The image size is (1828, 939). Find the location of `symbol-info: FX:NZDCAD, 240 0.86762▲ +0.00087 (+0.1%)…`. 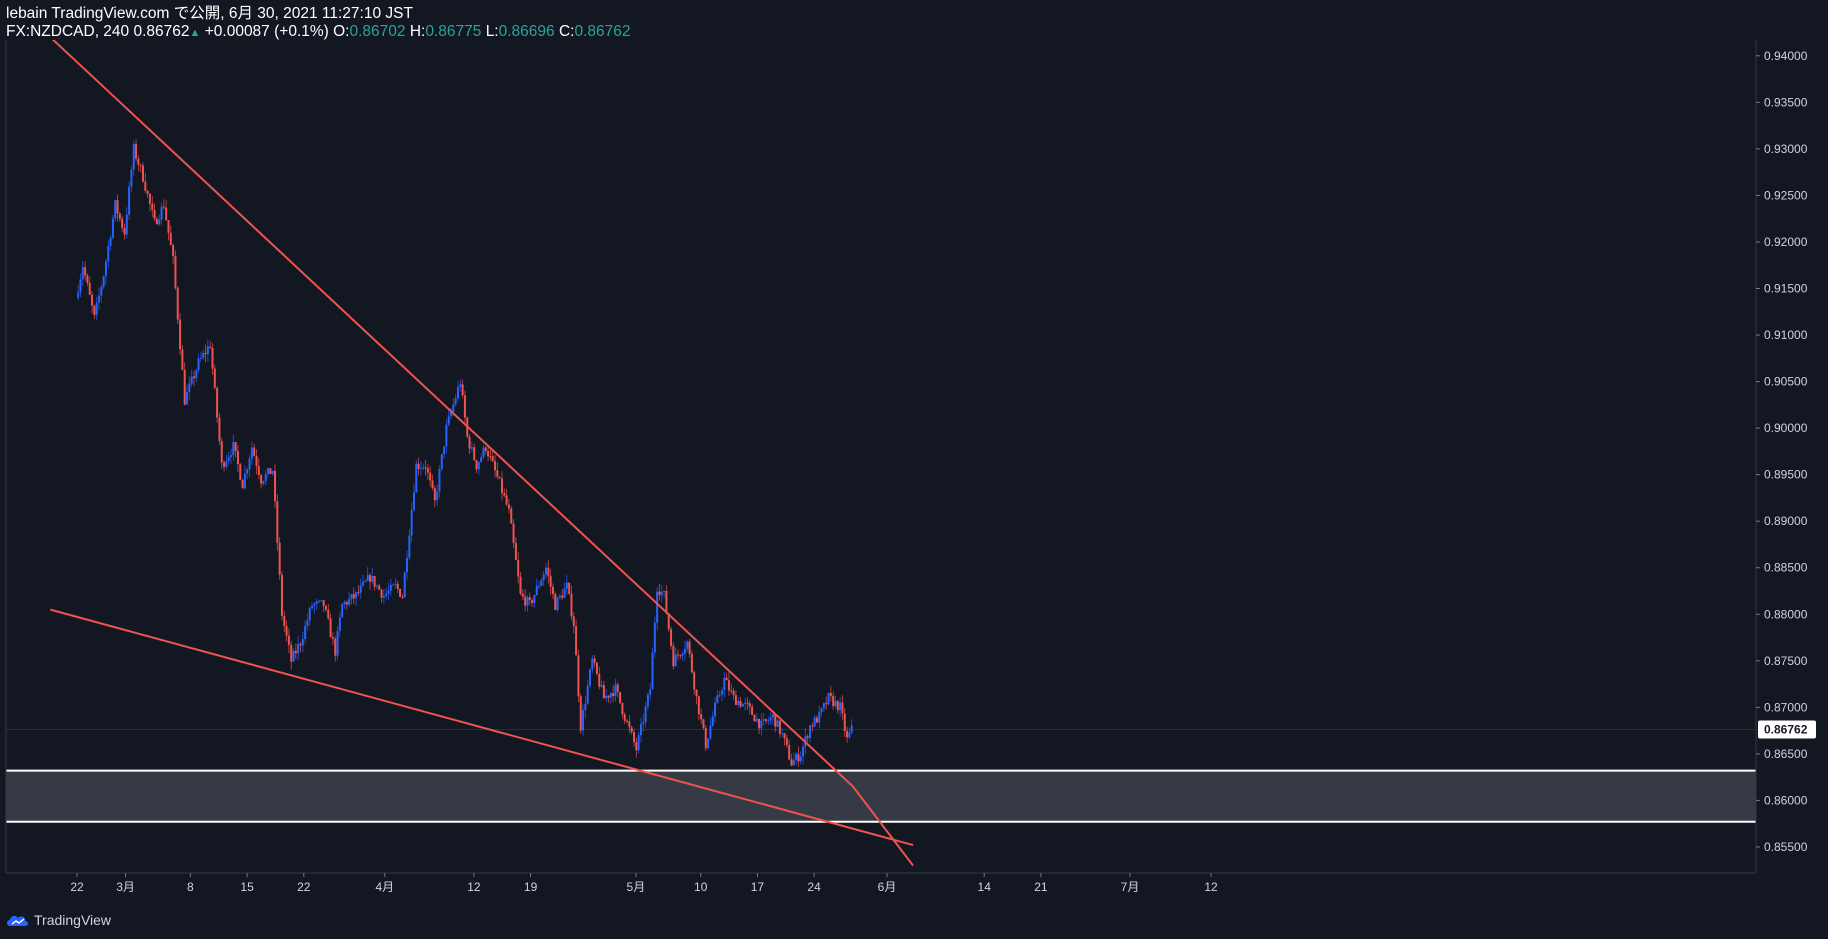

symbol-info: FX:NZDCAD, 240 0.86762▲ +0.00087 (+0.1%)… is located at coordinates (318, 32).